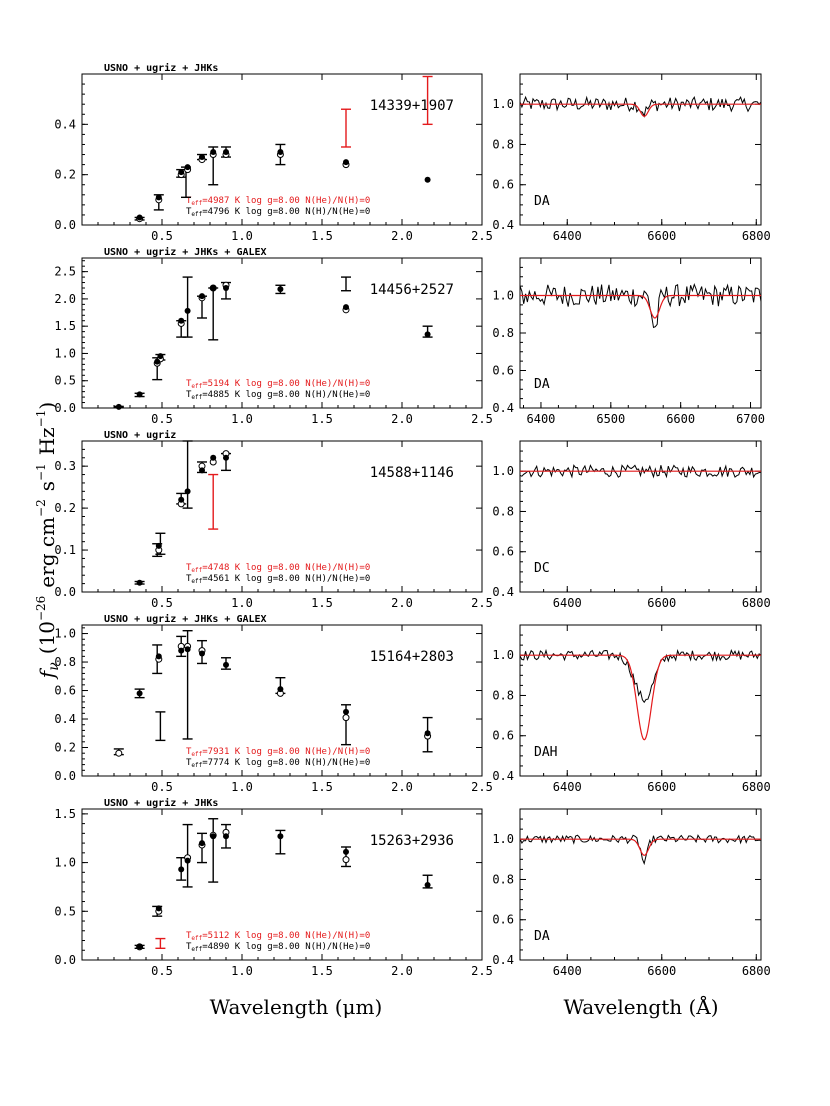 This screenshot has height=1106, width=830. Describe the element at coordinates (542, 201) in the screenshot. I see `spectral-class: DA` at that location.